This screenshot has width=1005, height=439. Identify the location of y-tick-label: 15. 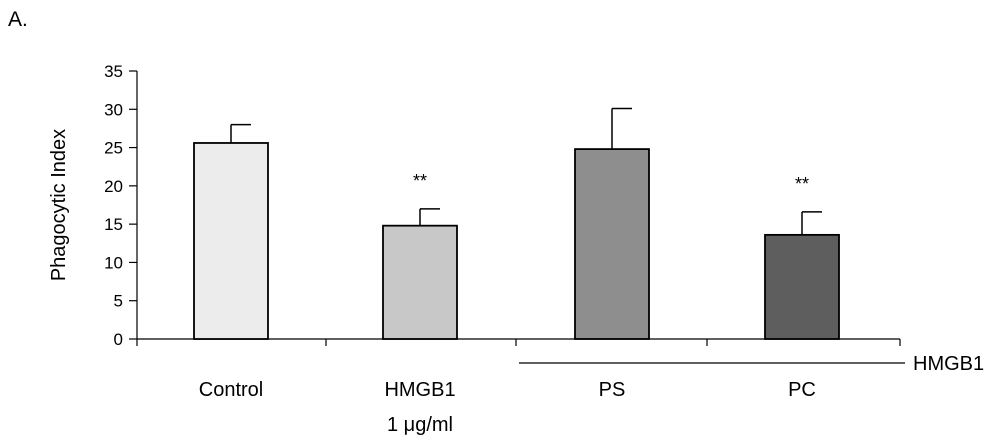
(113, 224).